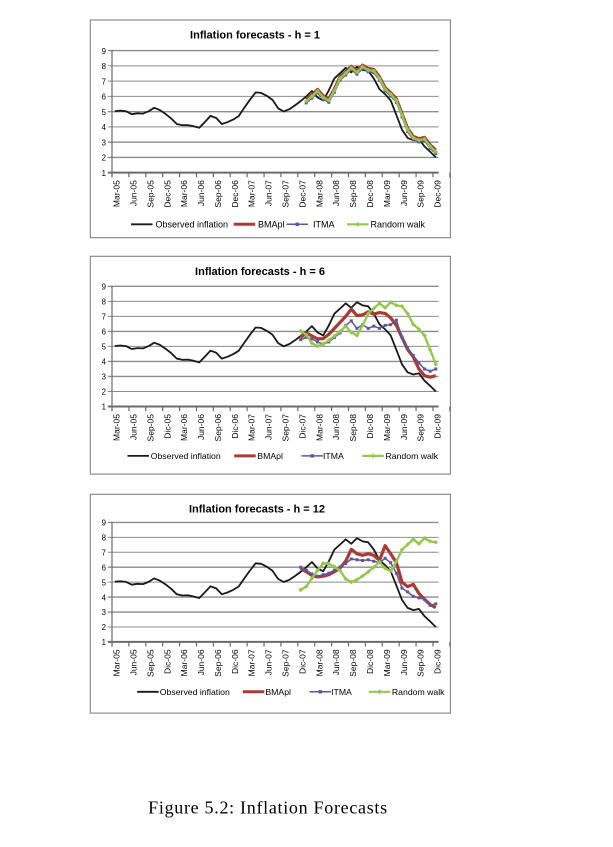  Describe the element at coordinates (235, 194) in the screenshot. I see `svg-text: Dec-06` at that location.